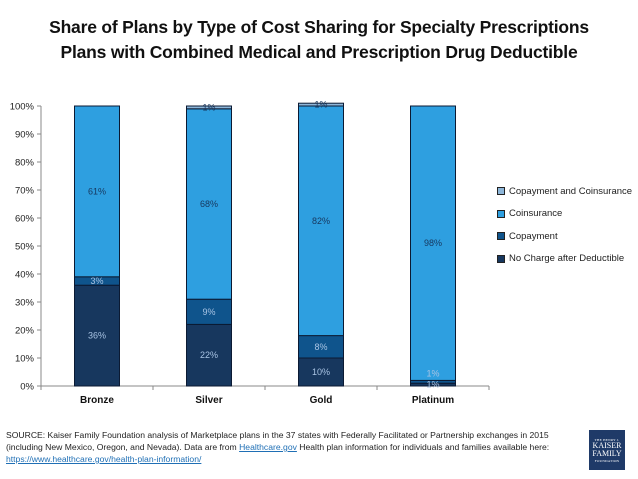 This screenshot has height=479, width=638. What do you see at coordinates (25, 275) in the screenshot?
I see `y-tick-label: 40%` at bounding box center [25, 275].